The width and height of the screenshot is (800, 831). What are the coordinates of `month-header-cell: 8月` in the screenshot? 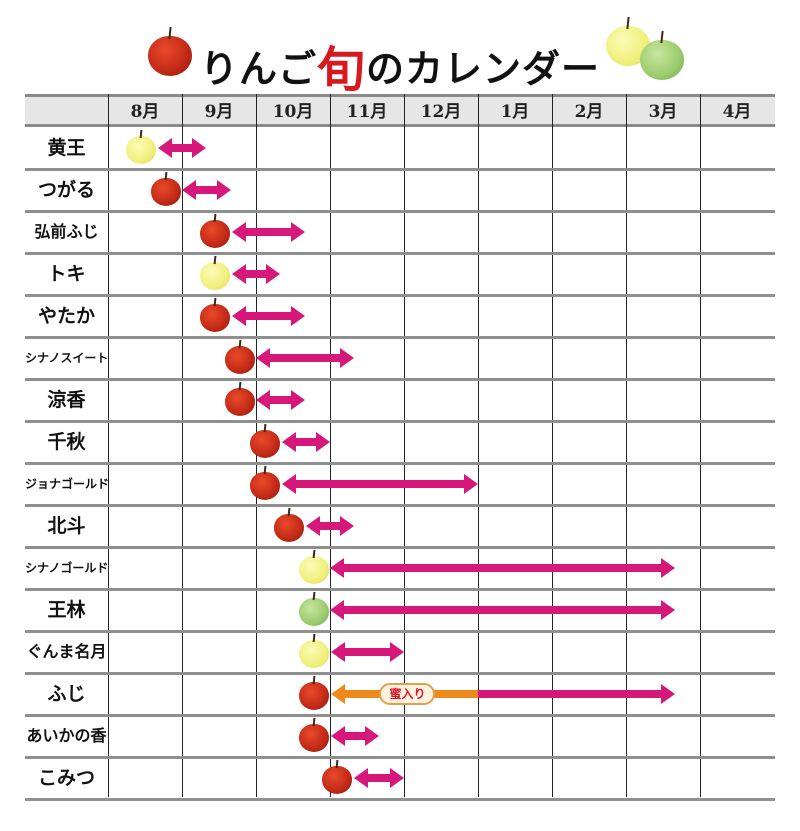 It's located at (145, 112).